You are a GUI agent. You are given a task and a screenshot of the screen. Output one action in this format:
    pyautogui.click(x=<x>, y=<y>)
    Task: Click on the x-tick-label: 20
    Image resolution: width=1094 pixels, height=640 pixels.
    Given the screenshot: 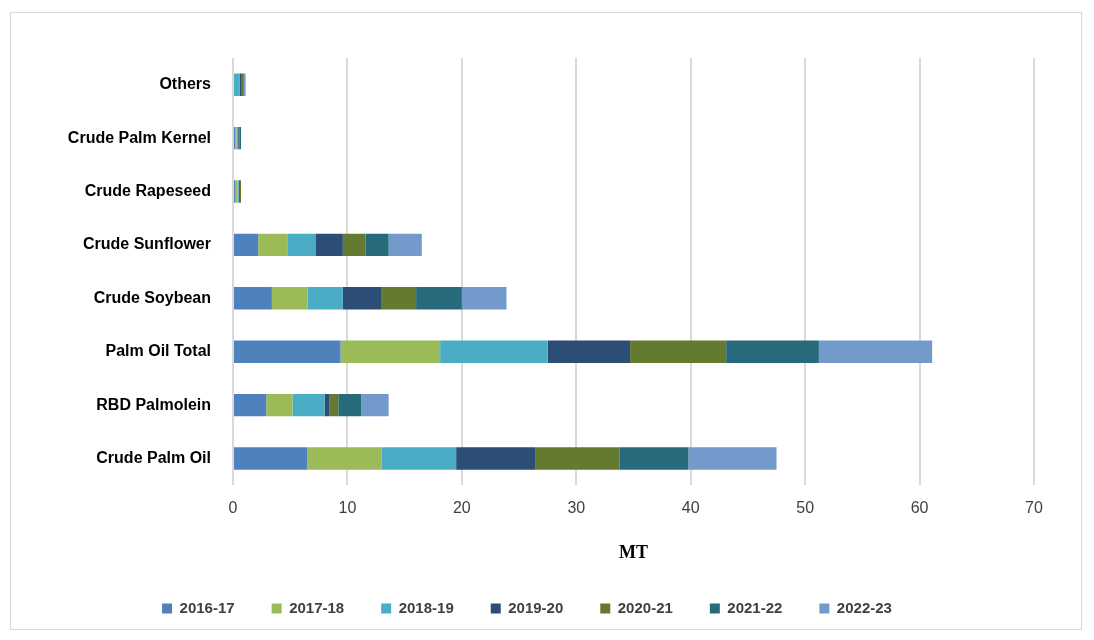 What is the action you would take?
    pyautogui.click(x=461, y=508)
    